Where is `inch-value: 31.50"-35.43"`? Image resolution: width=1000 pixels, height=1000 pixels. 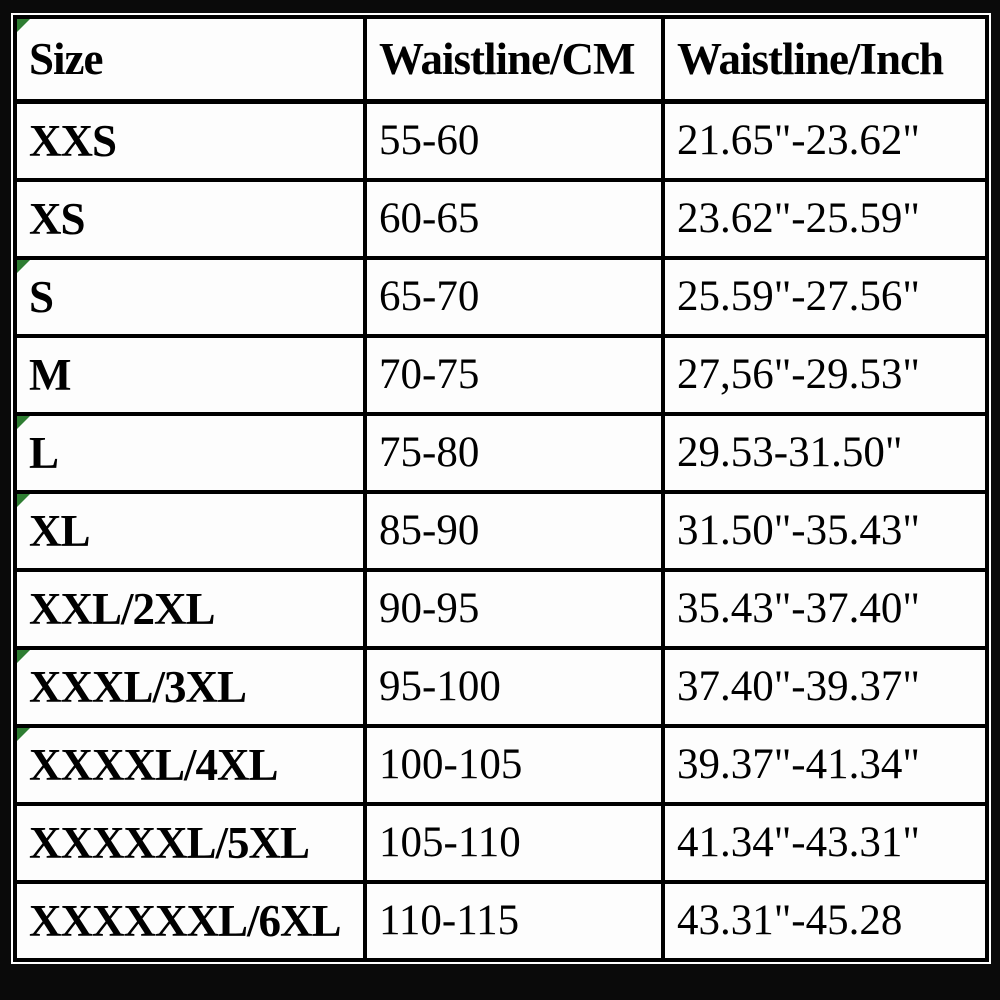 inch-value: 31.50"-35.43" is located at coordinates (798, 530).